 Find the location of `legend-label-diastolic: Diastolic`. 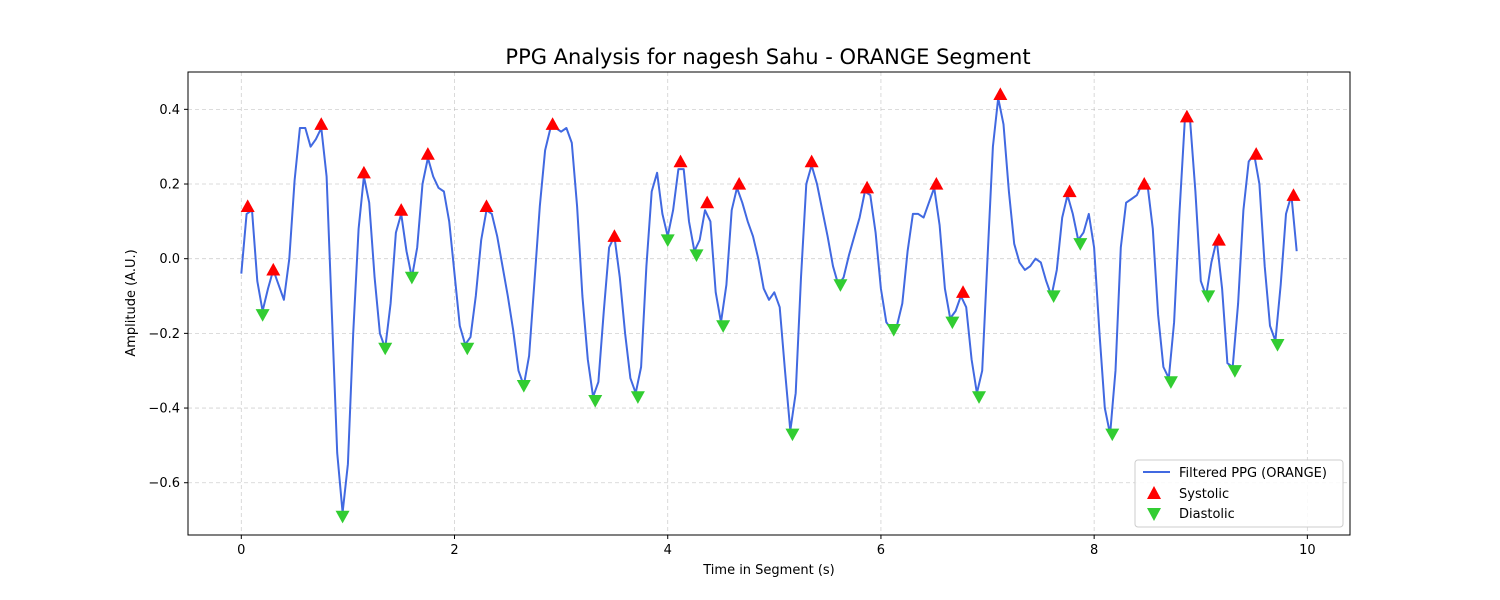

legend-label-diastolic: Diastolic is located at coordinates (1207, 514).